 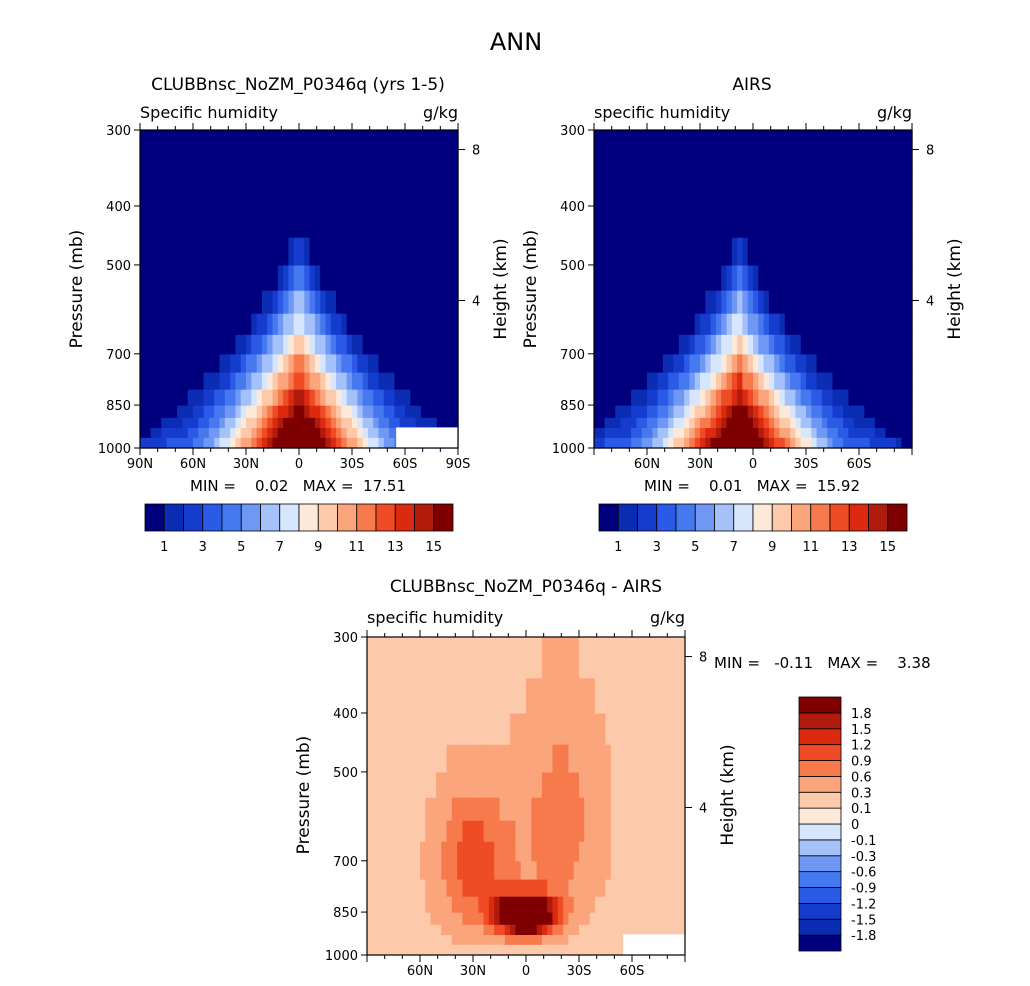 I want to click on x-tick-label: 60N, so click(x=193, y=464).